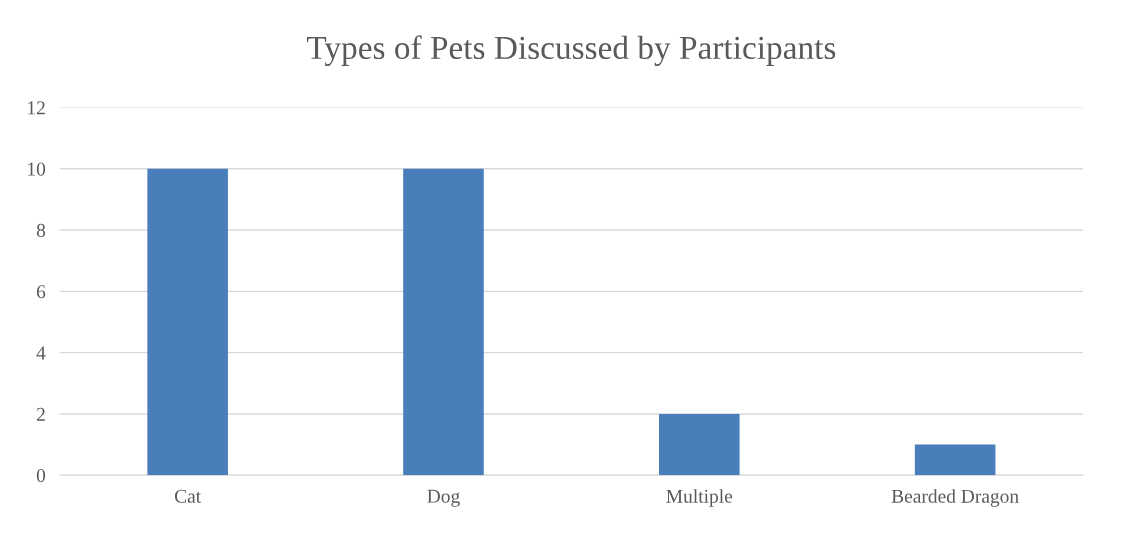  I want to click on y-tick-label: 2, so click(40, 414).